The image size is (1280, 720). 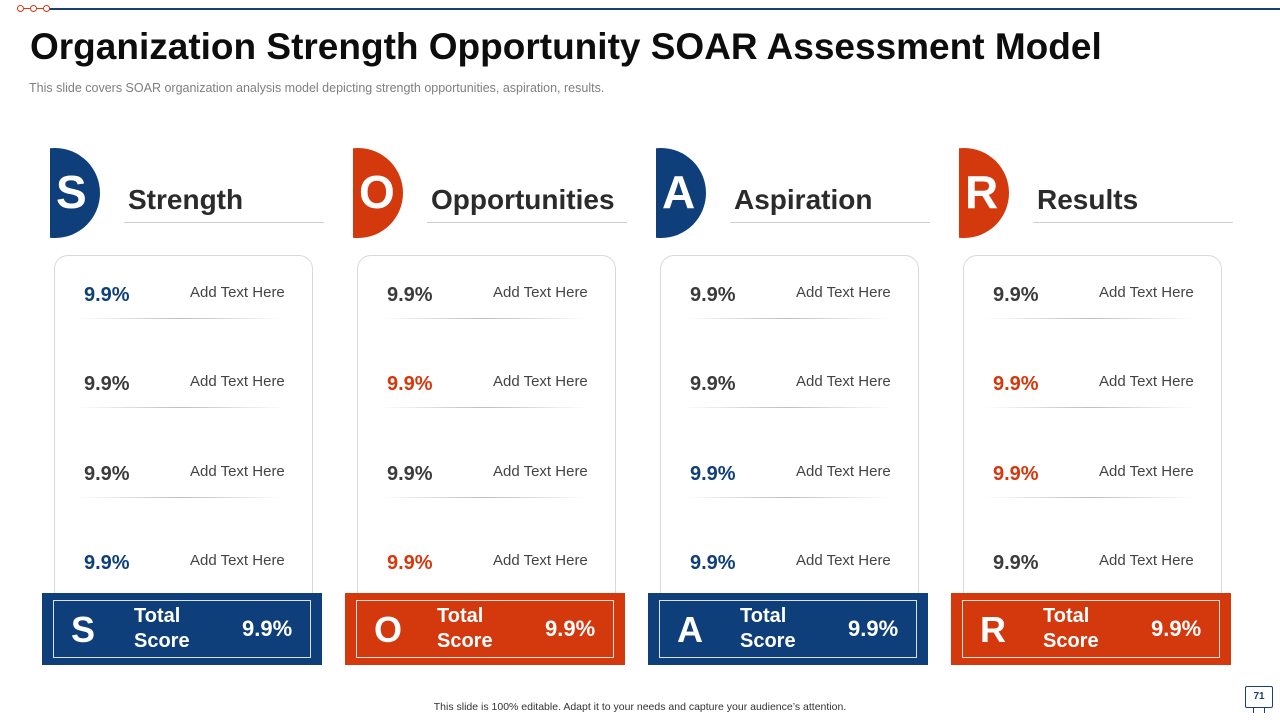 I want to click on total-score-bar: R Total Score 9.9%, so click(x=1091, y=629).